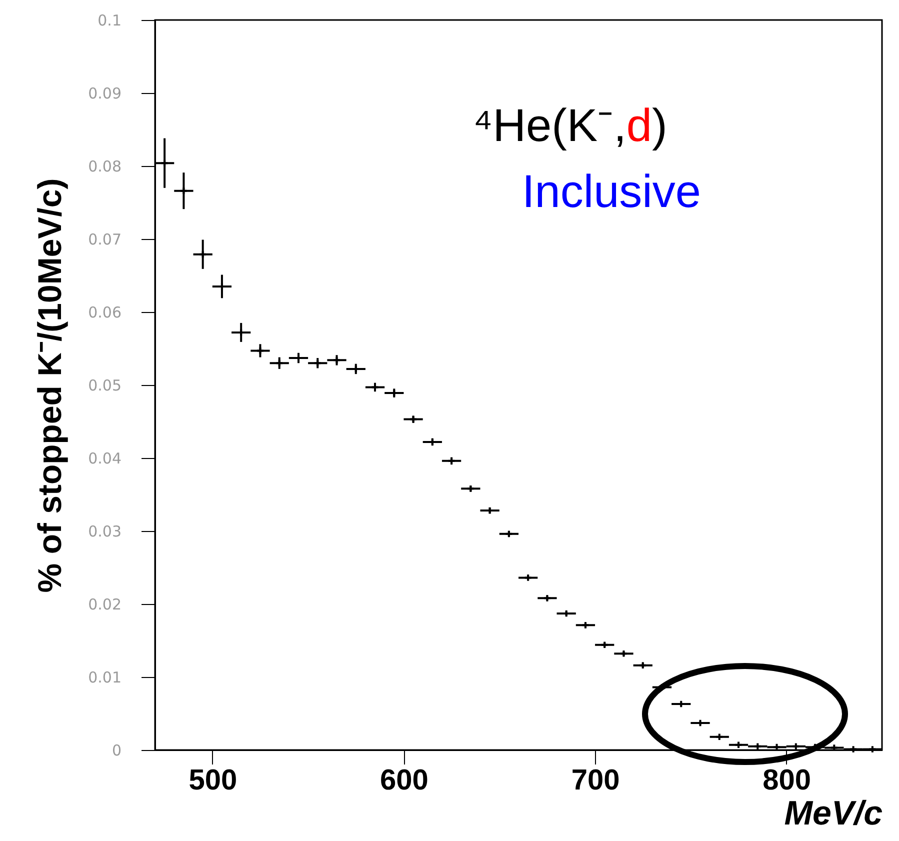  I want to click on x-tick-label: 600, so click(404, 780).